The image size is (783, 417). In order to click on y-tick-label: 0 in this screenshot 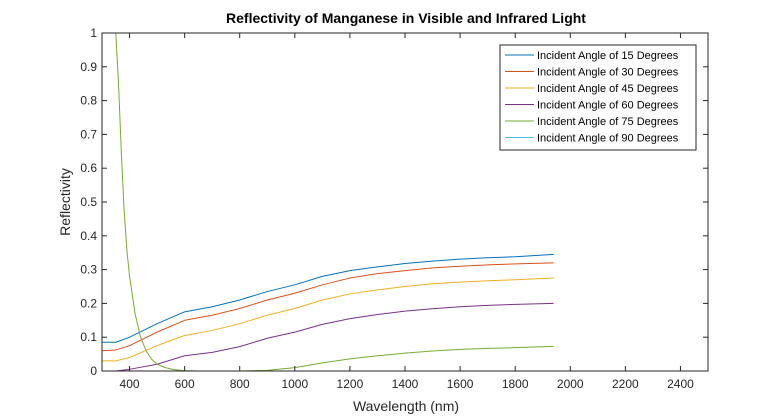, I will do `click(93, 371)`.